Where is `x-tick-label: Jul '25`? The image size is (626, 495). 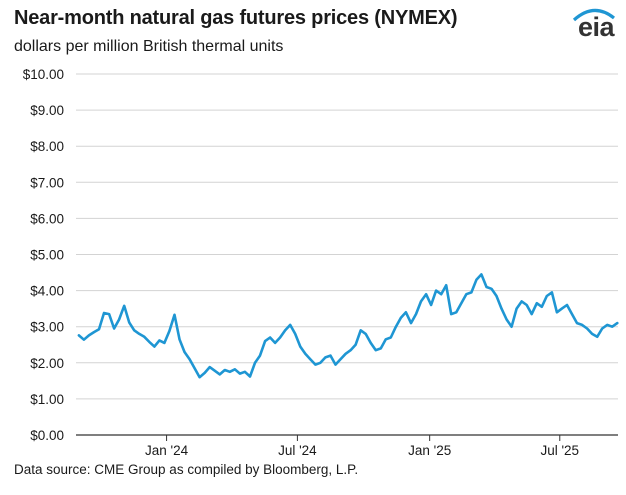 x-tick-label: Jul '25 is located at coordinates (559, 450).